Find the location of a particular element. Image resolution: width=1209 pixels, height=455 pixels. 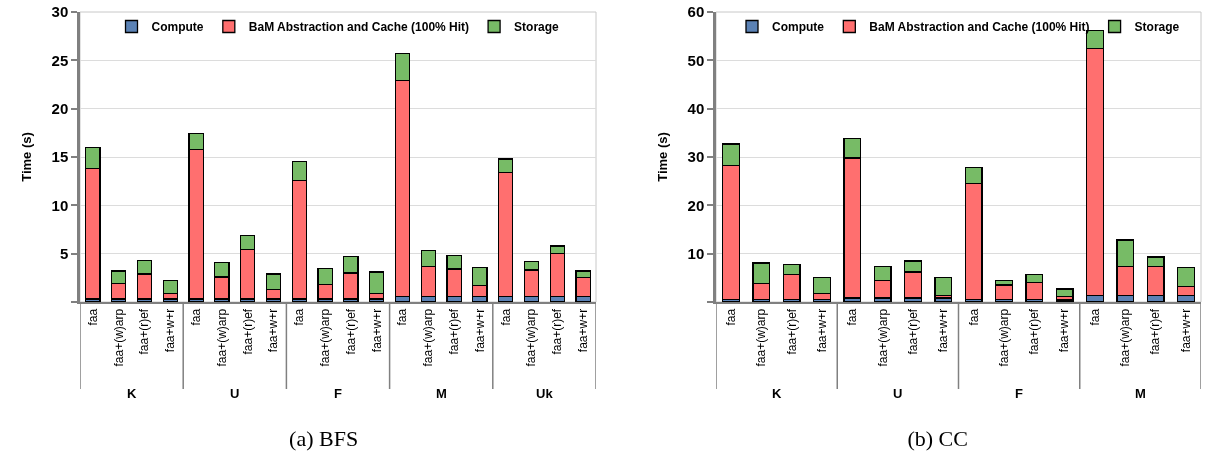

y-tick-label: 25 is located at coordinates (60, 60).